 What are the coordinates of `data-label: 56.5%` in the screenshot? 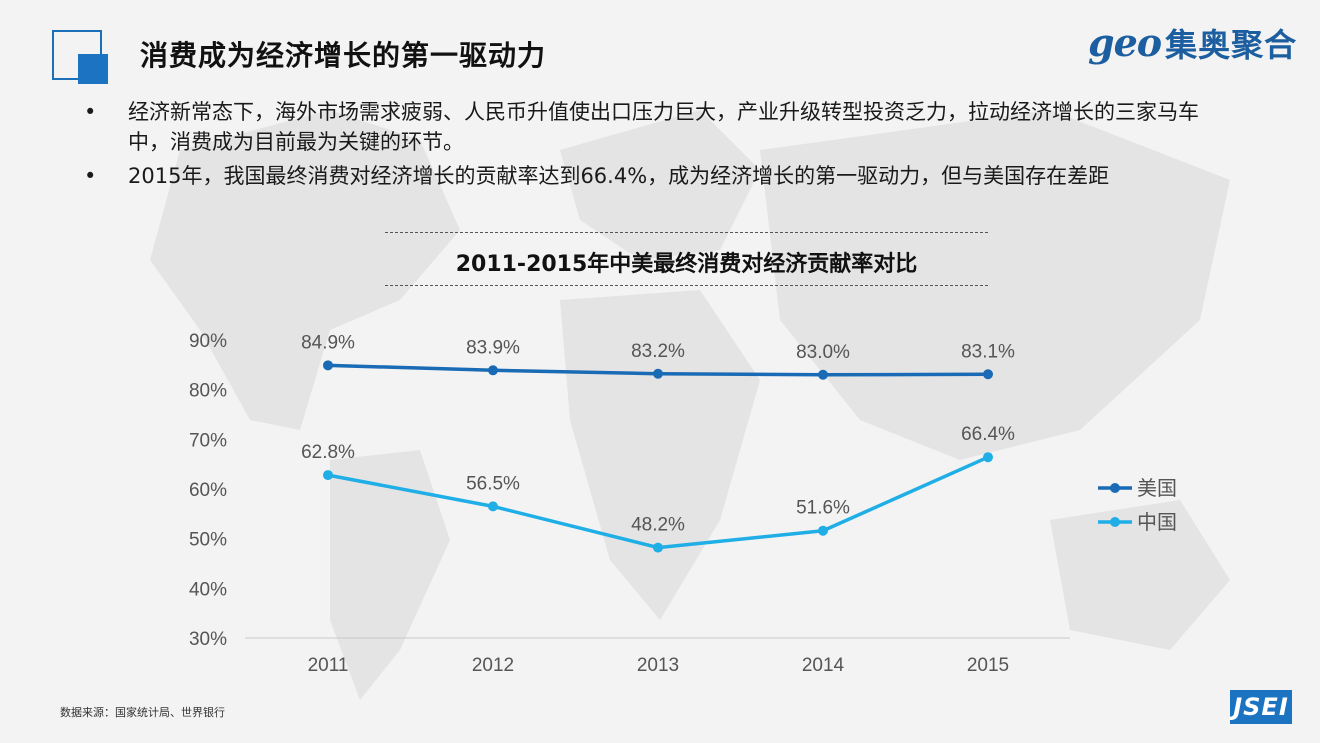 It's located at (493, 483).